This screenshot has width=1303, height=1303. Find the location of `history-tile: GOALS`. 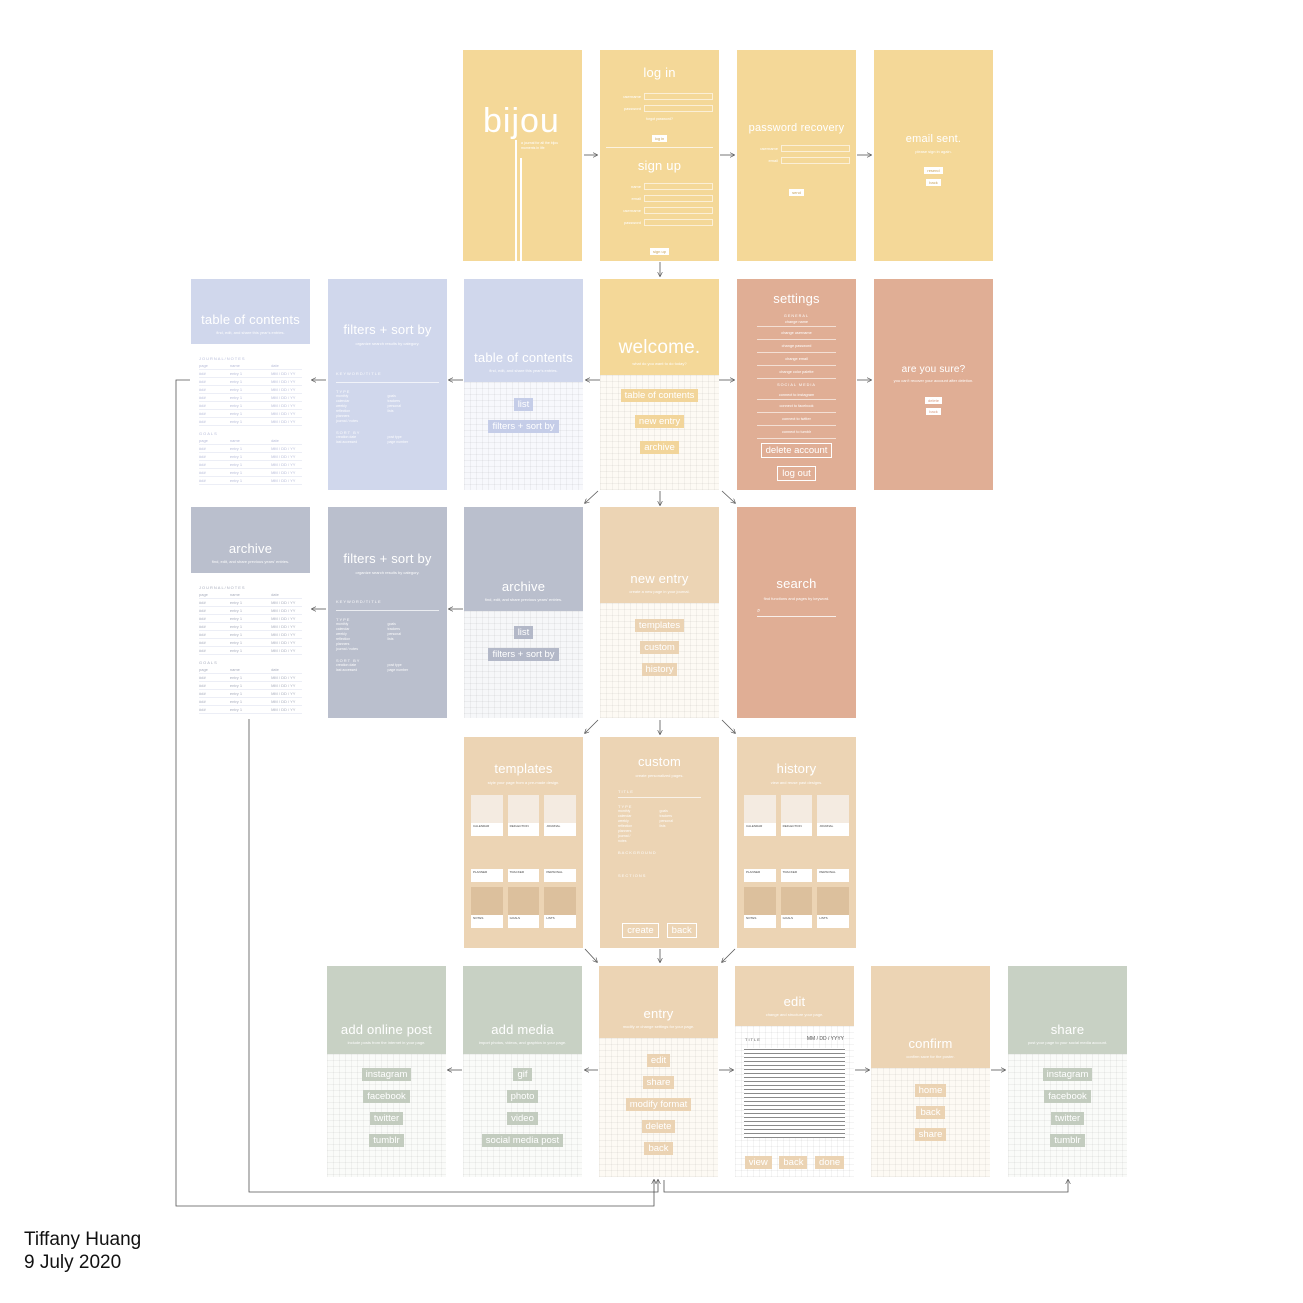

history-tile: GOALS is located at coordinates (796, 907).